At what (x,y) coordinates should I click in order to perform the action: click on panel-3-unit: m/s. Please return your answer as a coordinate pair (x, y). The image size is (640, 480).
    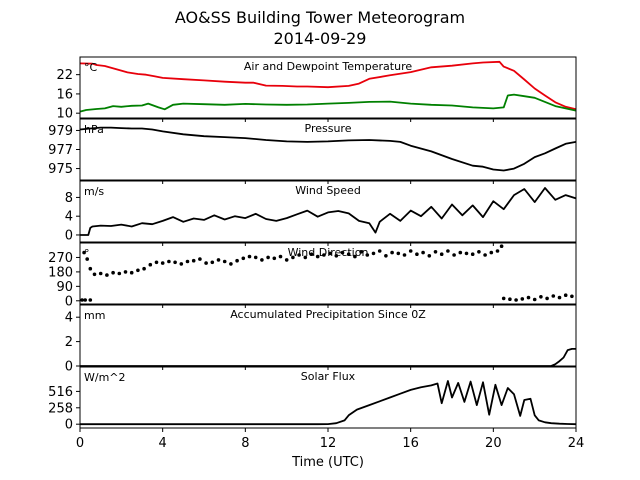
    Looking at the image, I should click on (94, 191).